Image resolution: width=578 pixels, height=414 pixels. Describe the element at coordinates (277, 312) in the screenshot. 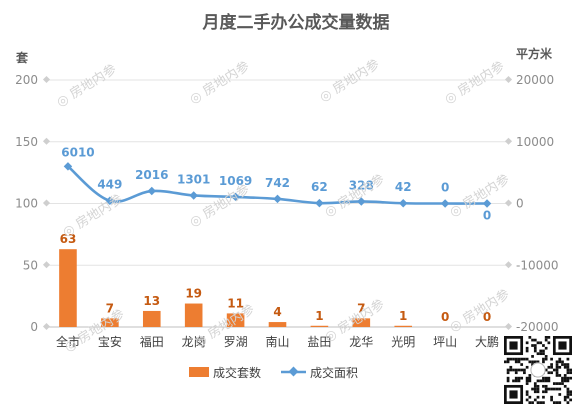

I see `bar-data-label: 4` at that location.